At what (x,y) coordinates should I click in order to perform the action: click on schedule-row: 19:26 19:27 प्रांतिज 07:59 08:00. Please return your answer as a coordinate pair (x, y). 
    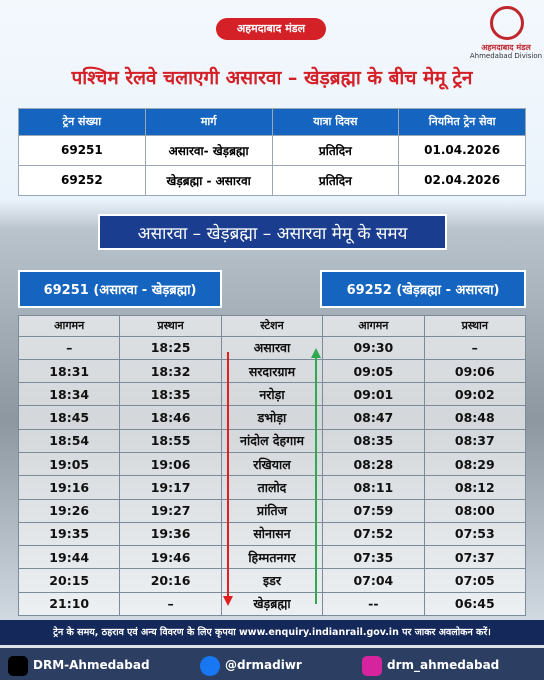
    Looking at the image, I should click on (272, 510).